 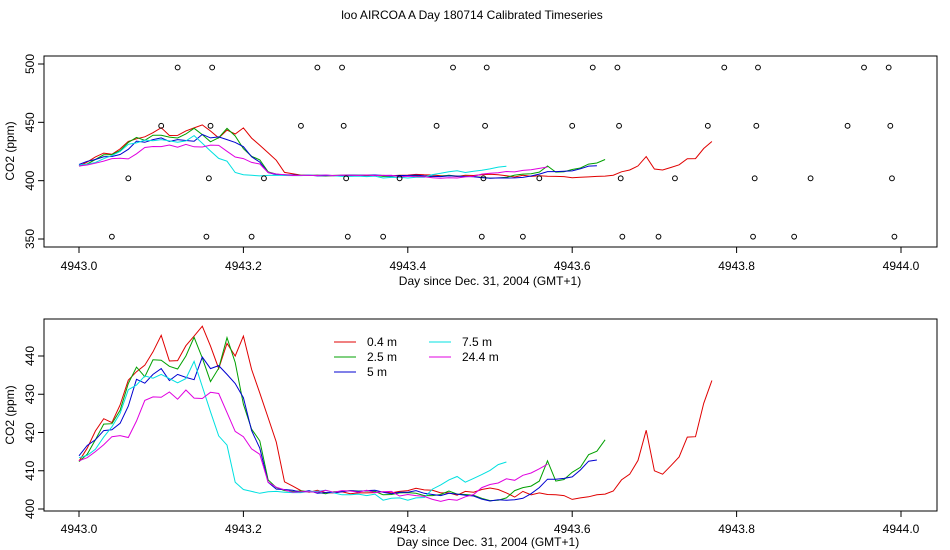 I want to click on top-x-axis-label: Day since Dec. 31, 2004 (GMT+1), so click(x=490, y=281).